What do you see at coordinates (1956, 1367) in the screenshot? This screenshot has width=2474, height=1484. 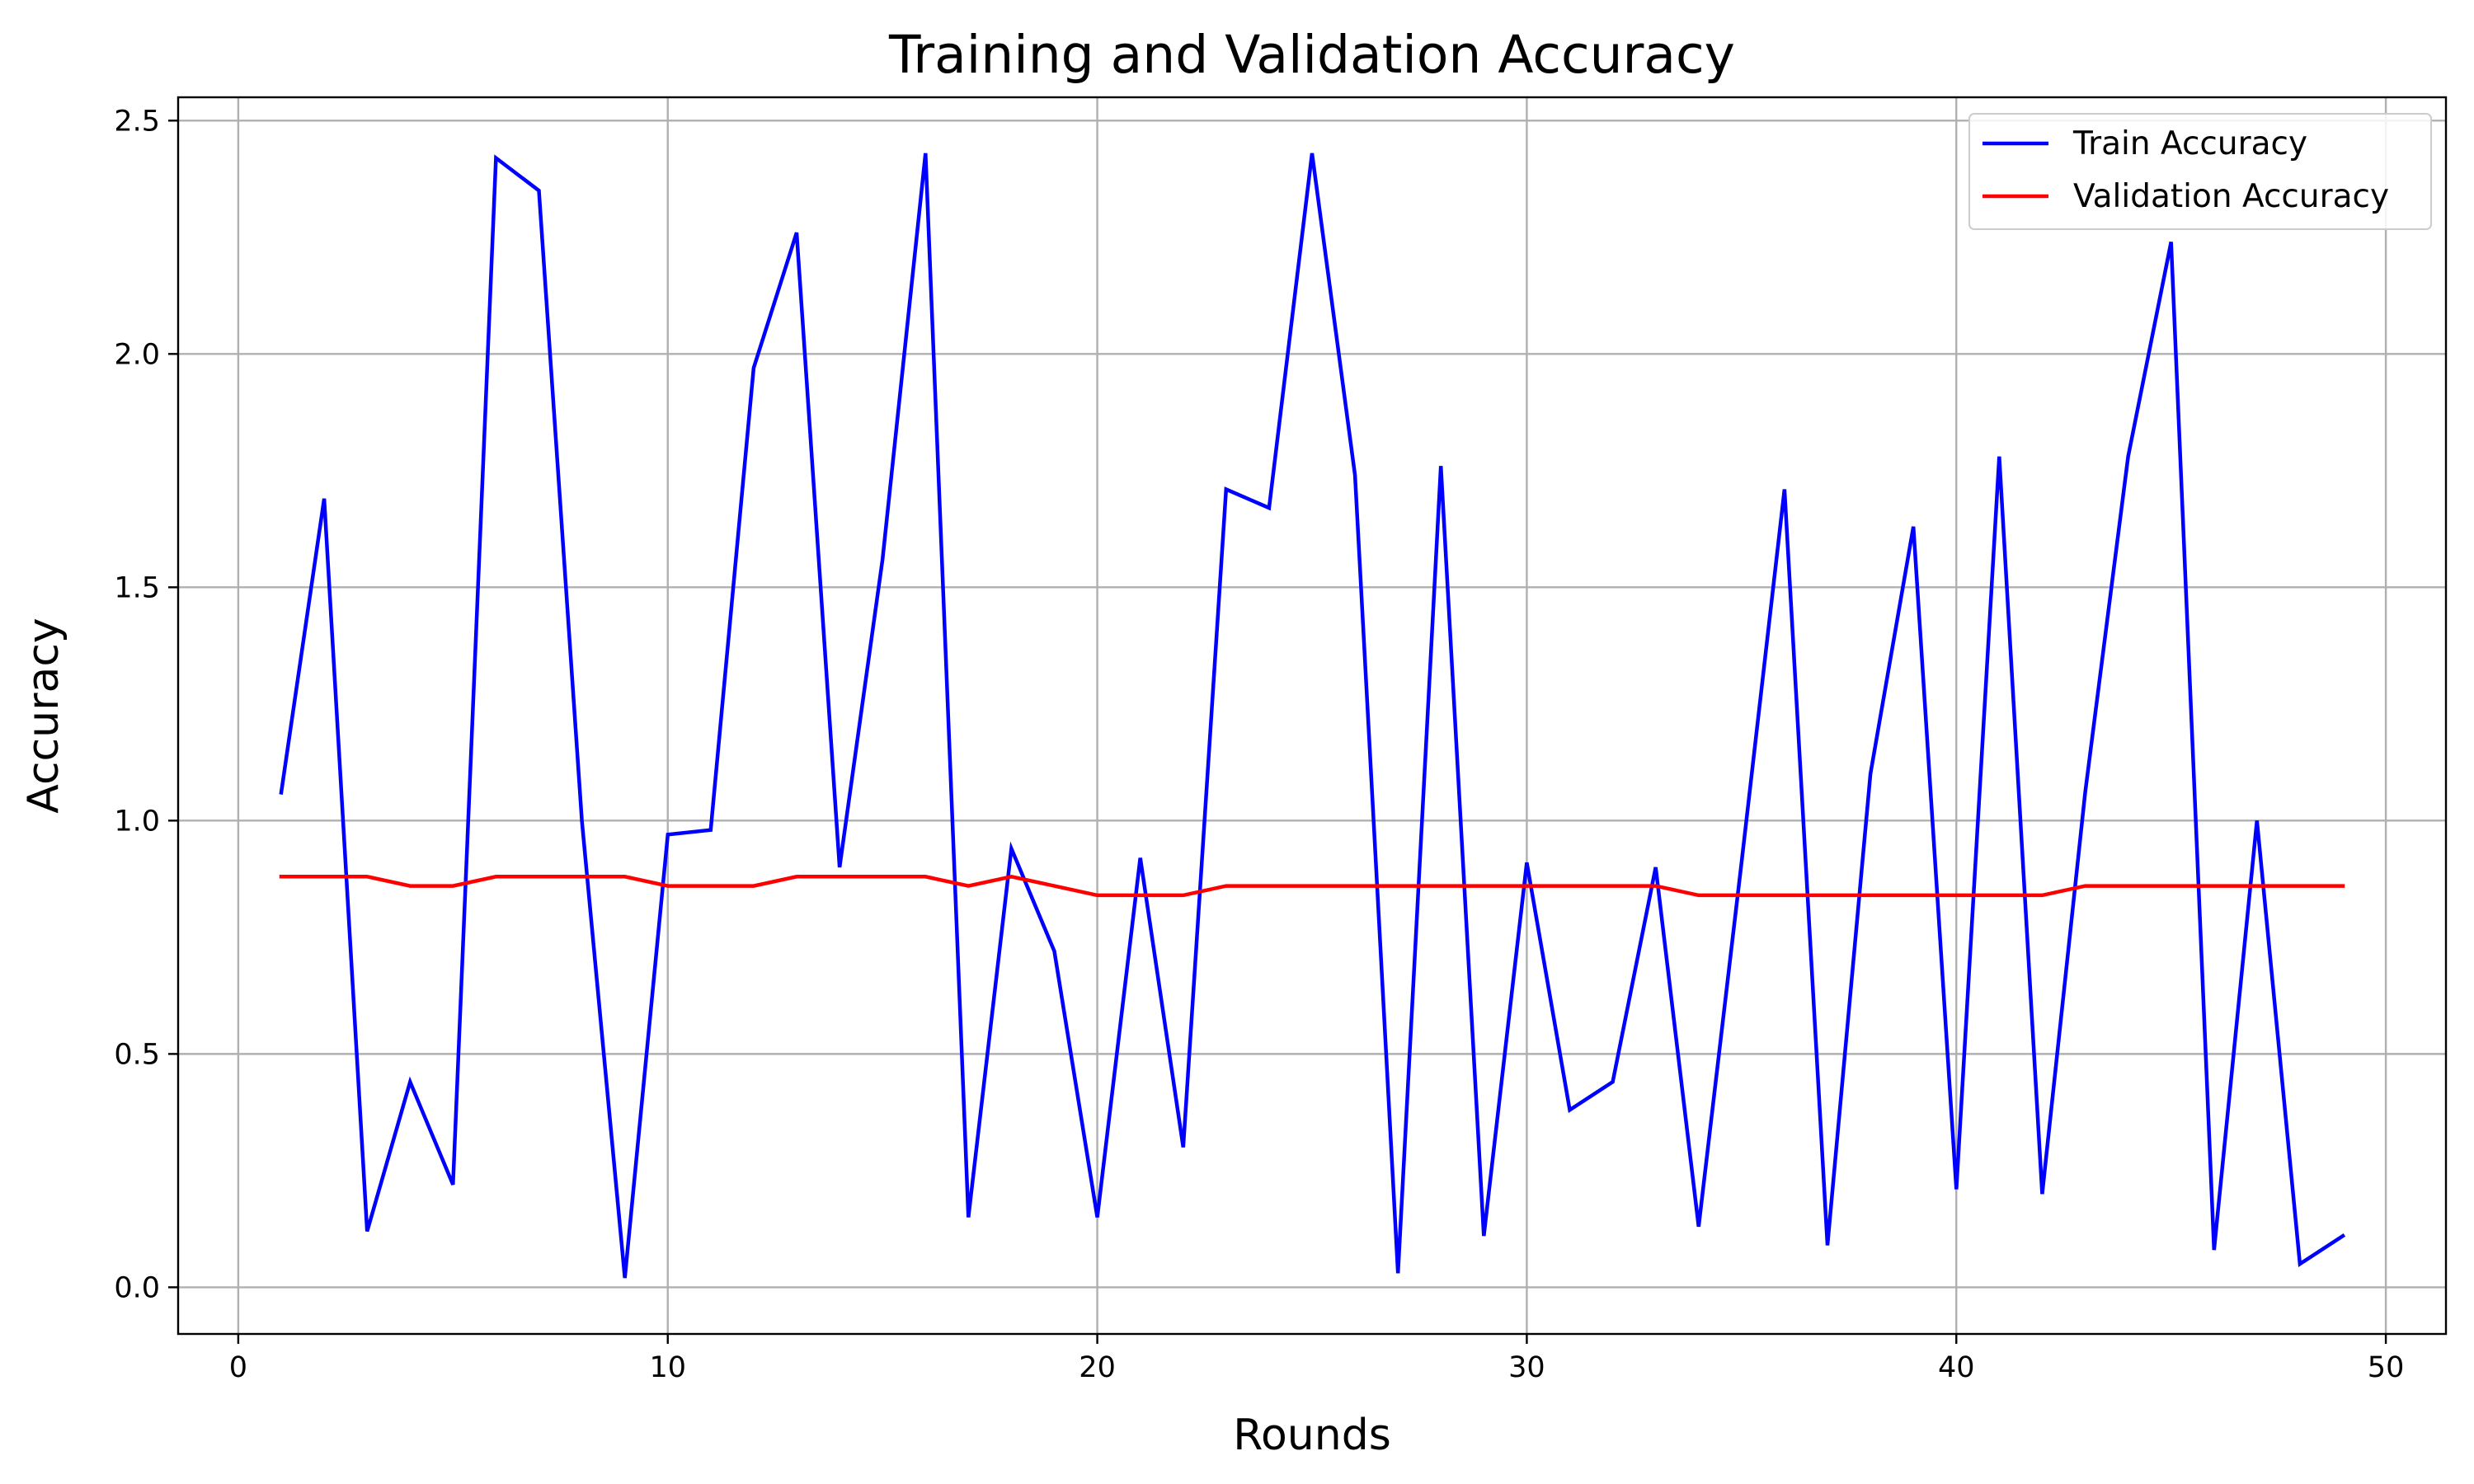 I see `x-tick-label: 40` at bounding box center [1956, 1367].